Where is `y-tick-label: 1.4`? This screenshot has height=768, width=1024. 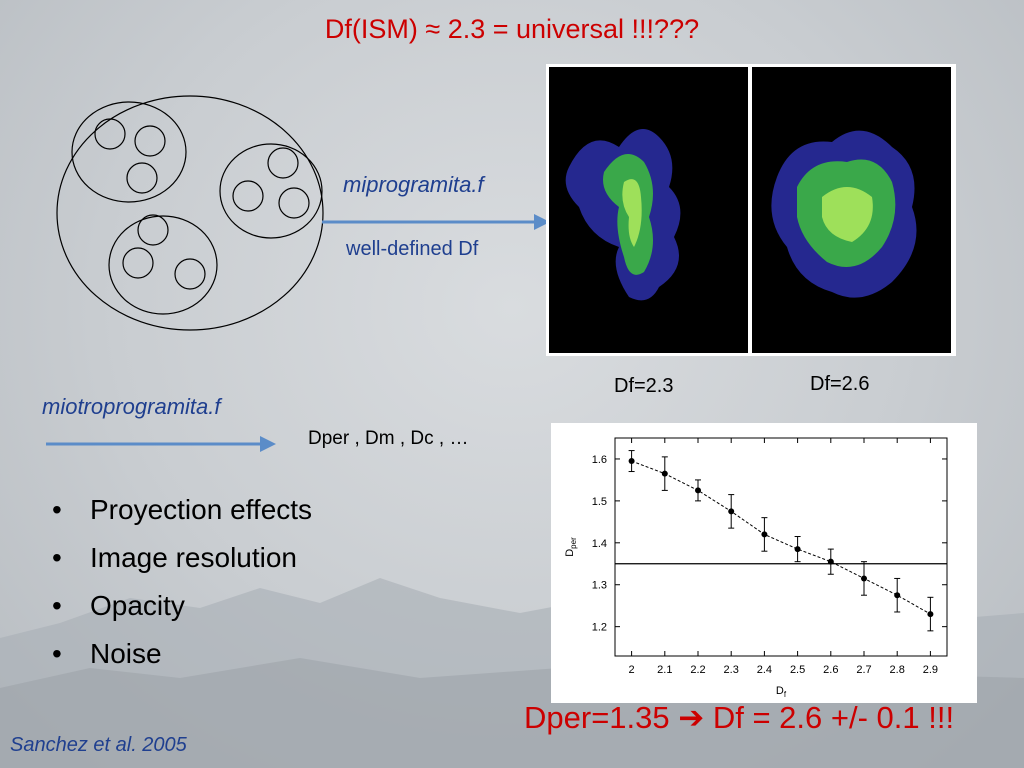 y-tick-label: 1.4 is located at coordinates (599, 544).